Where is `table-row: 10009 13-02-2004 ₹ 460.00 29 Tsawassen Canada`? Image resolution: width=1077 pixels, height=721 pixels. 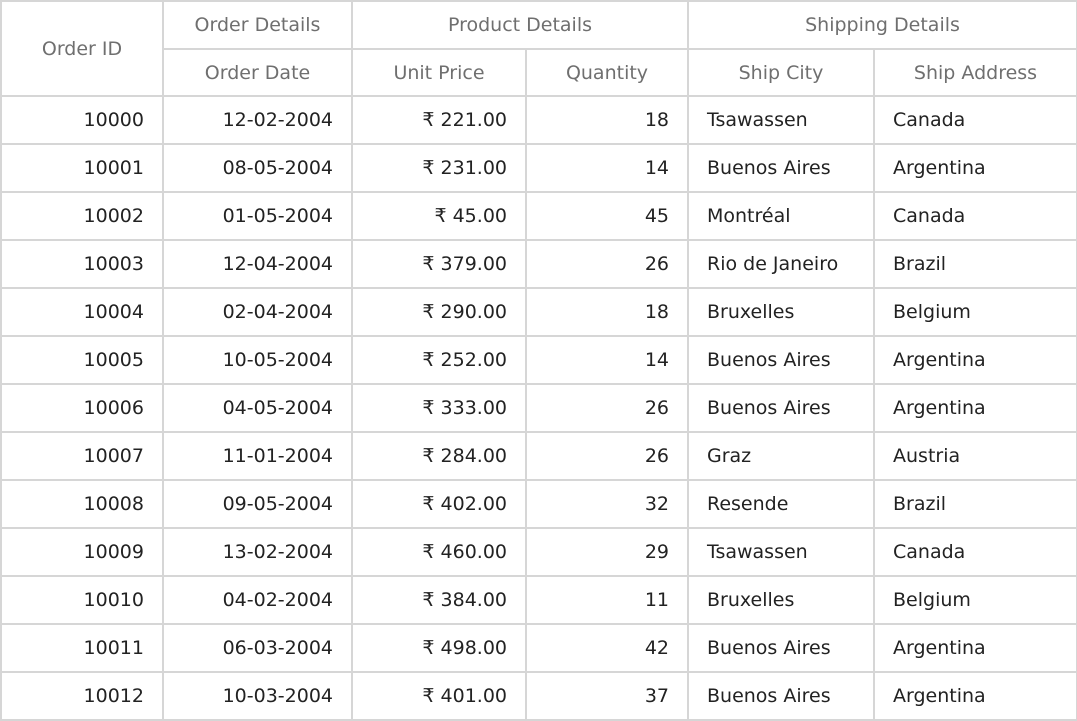
table-row: 10009 13-02-2004 ₹ 460.00 29 Tsawassen Canada is located at coordinates (539, 552).